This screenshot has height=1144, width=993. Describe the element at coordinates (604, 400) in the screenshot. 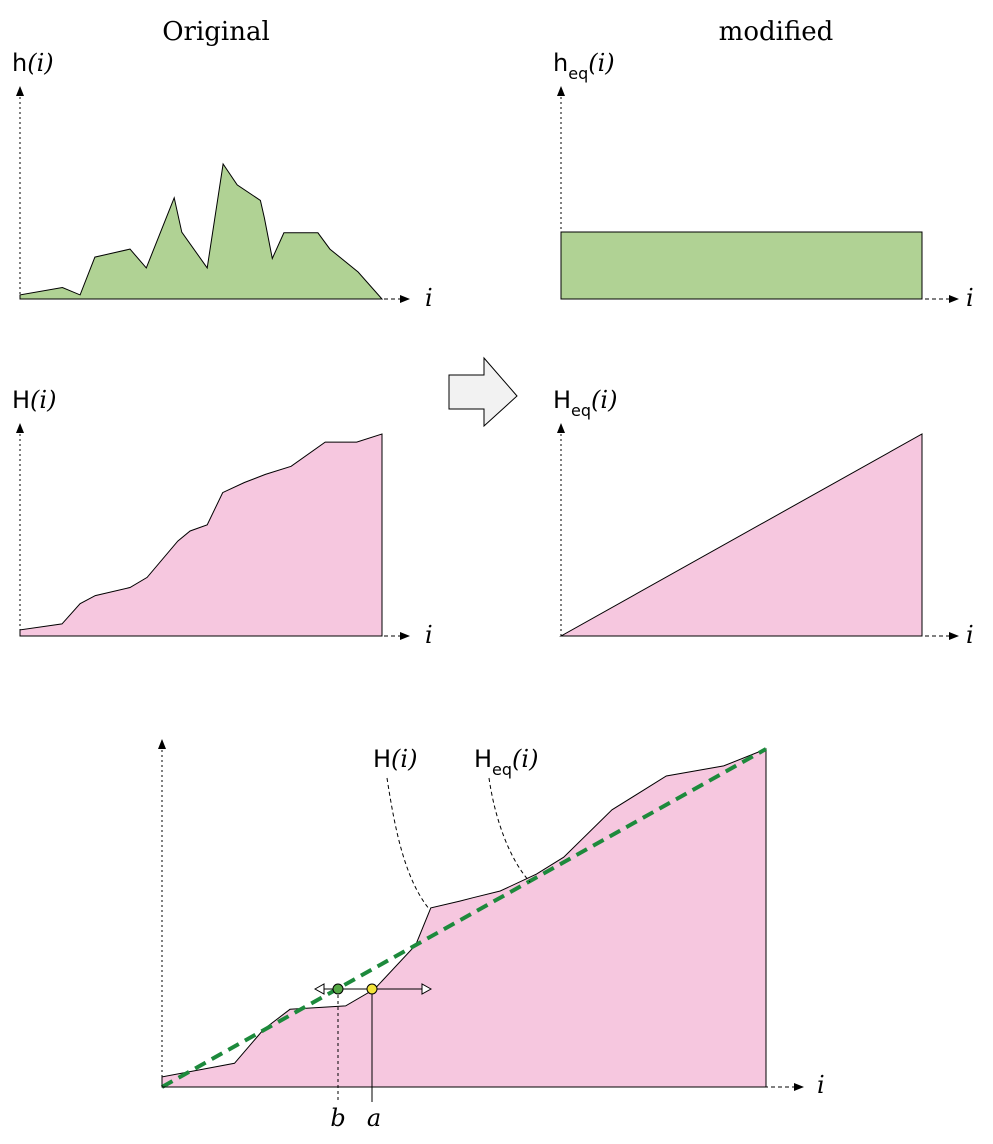

I see `ylabel-Heq-arg: (i)` at that location.